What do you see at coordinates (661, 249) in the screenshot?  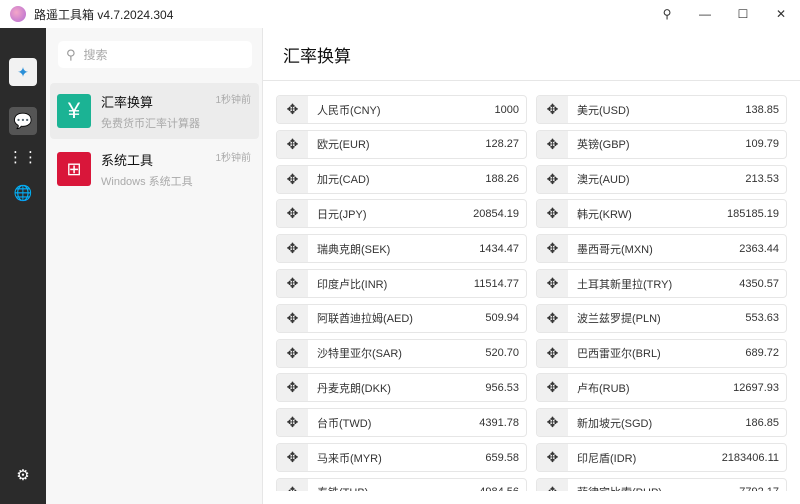 I see `currency-row: ✥ 墨西哥元(MXN) 2363.44` at bounding box center [661, 249].